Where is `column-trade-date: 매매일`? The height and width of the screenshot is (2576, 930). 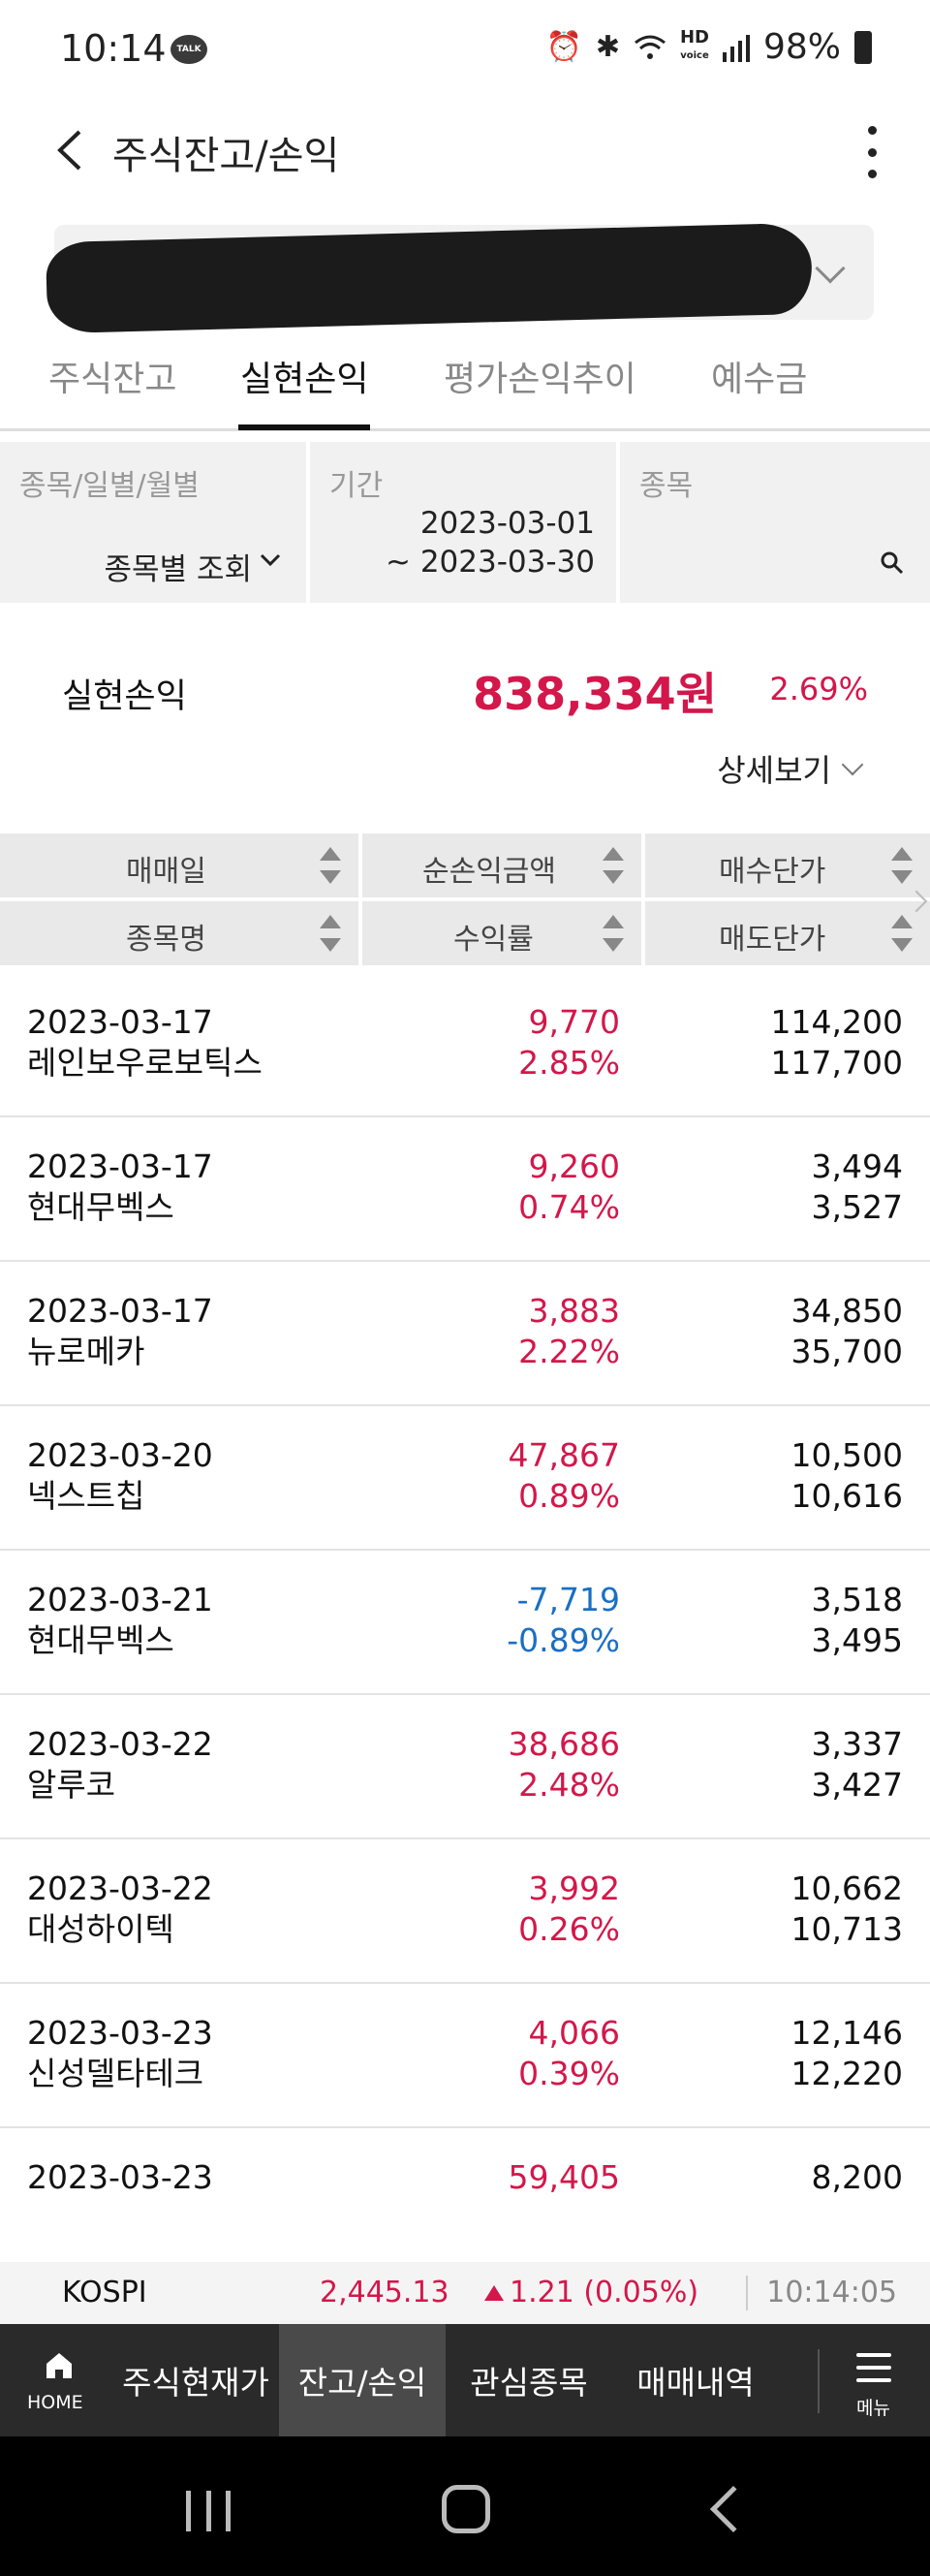
column-trade-date: 매매일 is located at coordinates (166, 872).